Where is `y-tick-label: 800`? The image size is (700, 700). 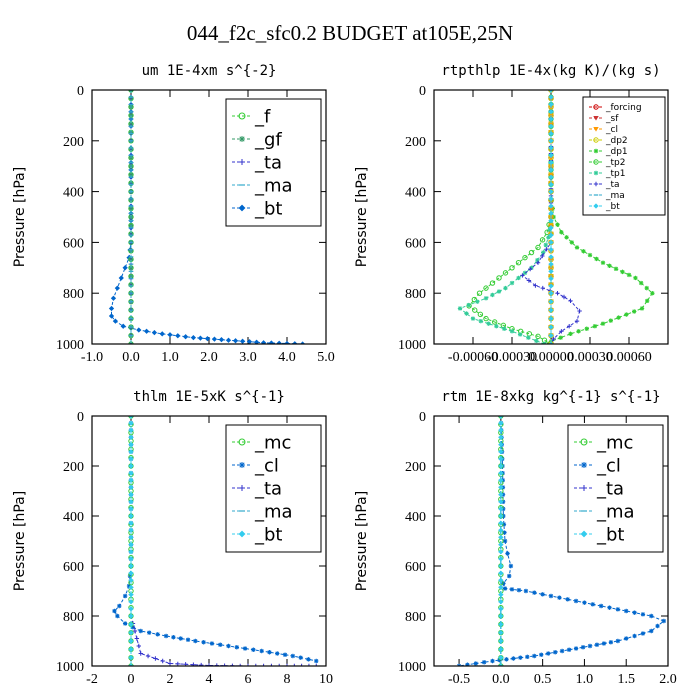 y-tick-label: 800 is located at coordinates (415, 294).